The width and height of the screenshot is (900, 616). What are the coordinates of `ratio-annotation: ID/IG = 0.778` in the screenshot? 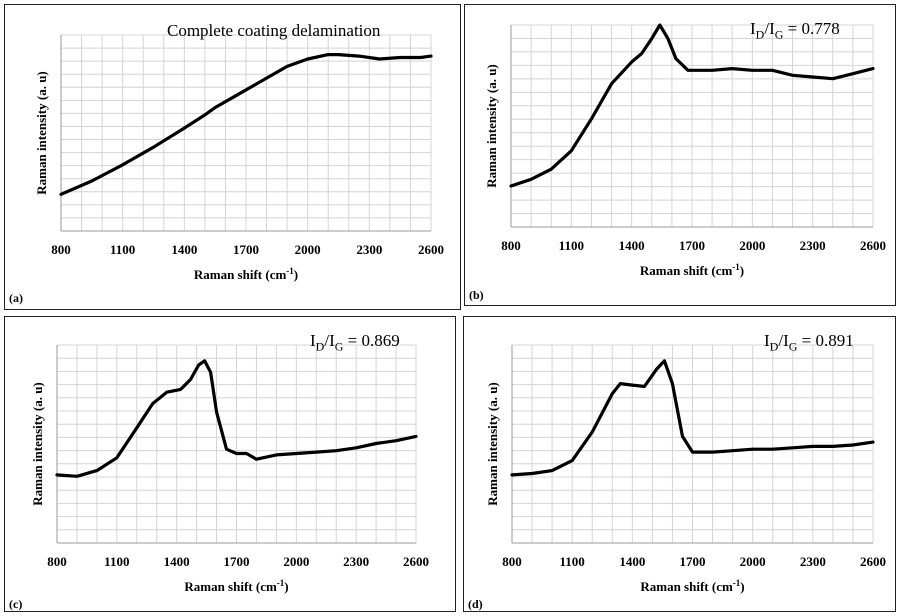 It's located at (795, 30).